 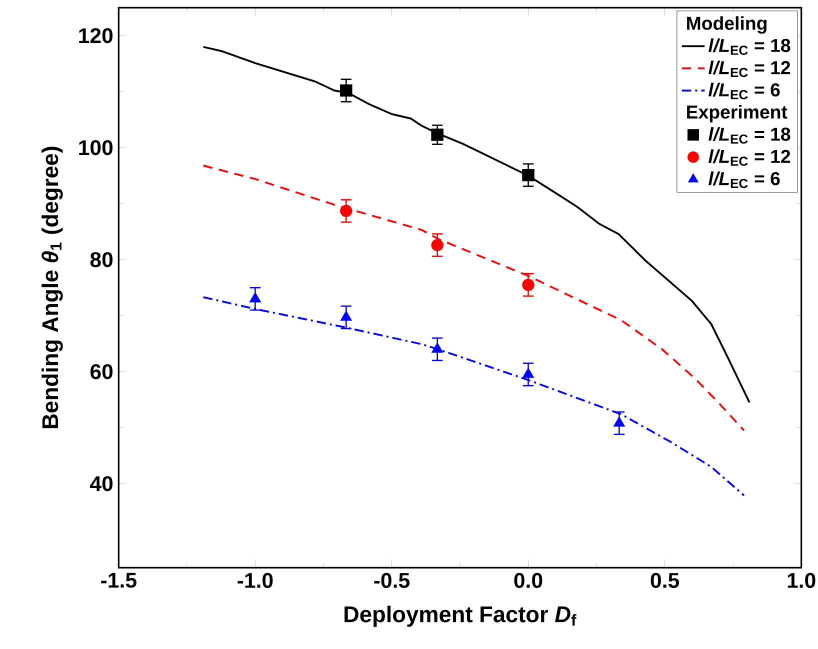 What do you see at coordinates (802, 580) in the screenshot?
I see `x-tick-label: 1.0` at bounding box center [802, 580].